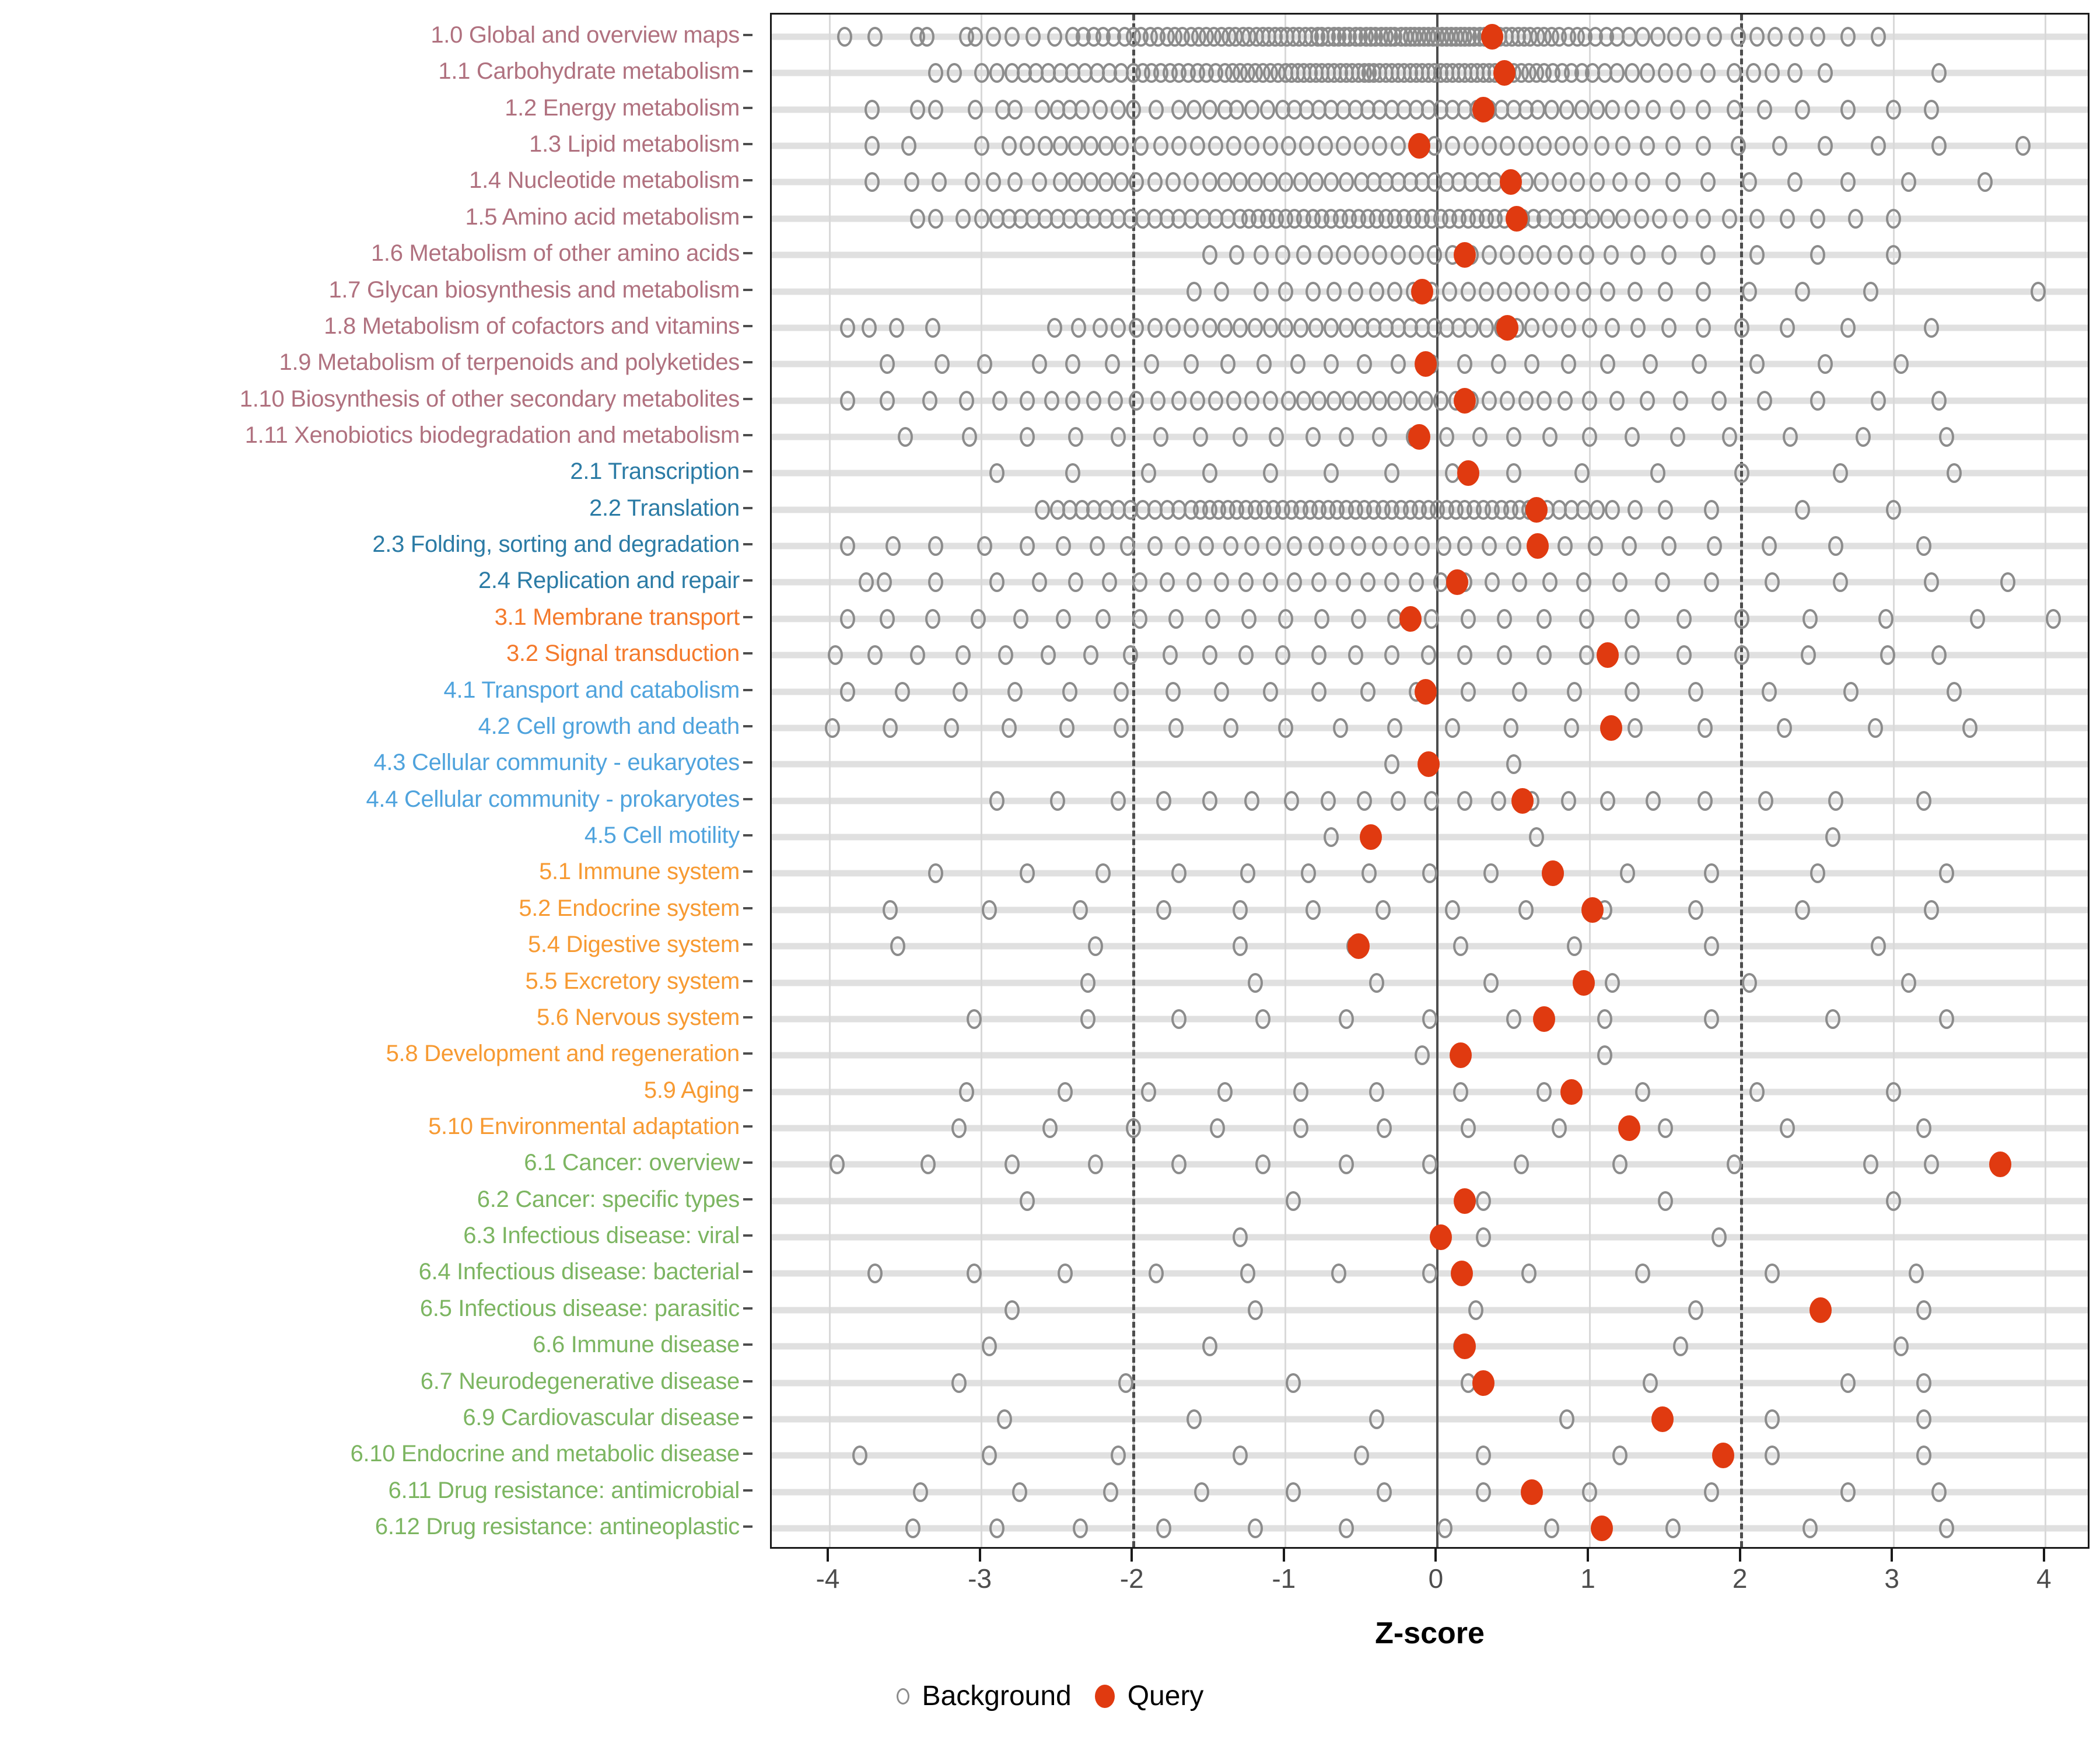  I want to click on row-band, so click(1430, 1202).